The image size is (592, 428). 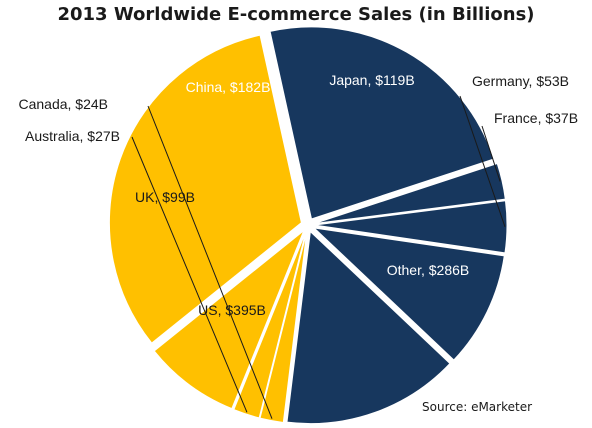 What do you see at coordinates (428, 270) in the screenshot?
I see `slice-label-4: Other, $286B` at bounding box center [428, 270].